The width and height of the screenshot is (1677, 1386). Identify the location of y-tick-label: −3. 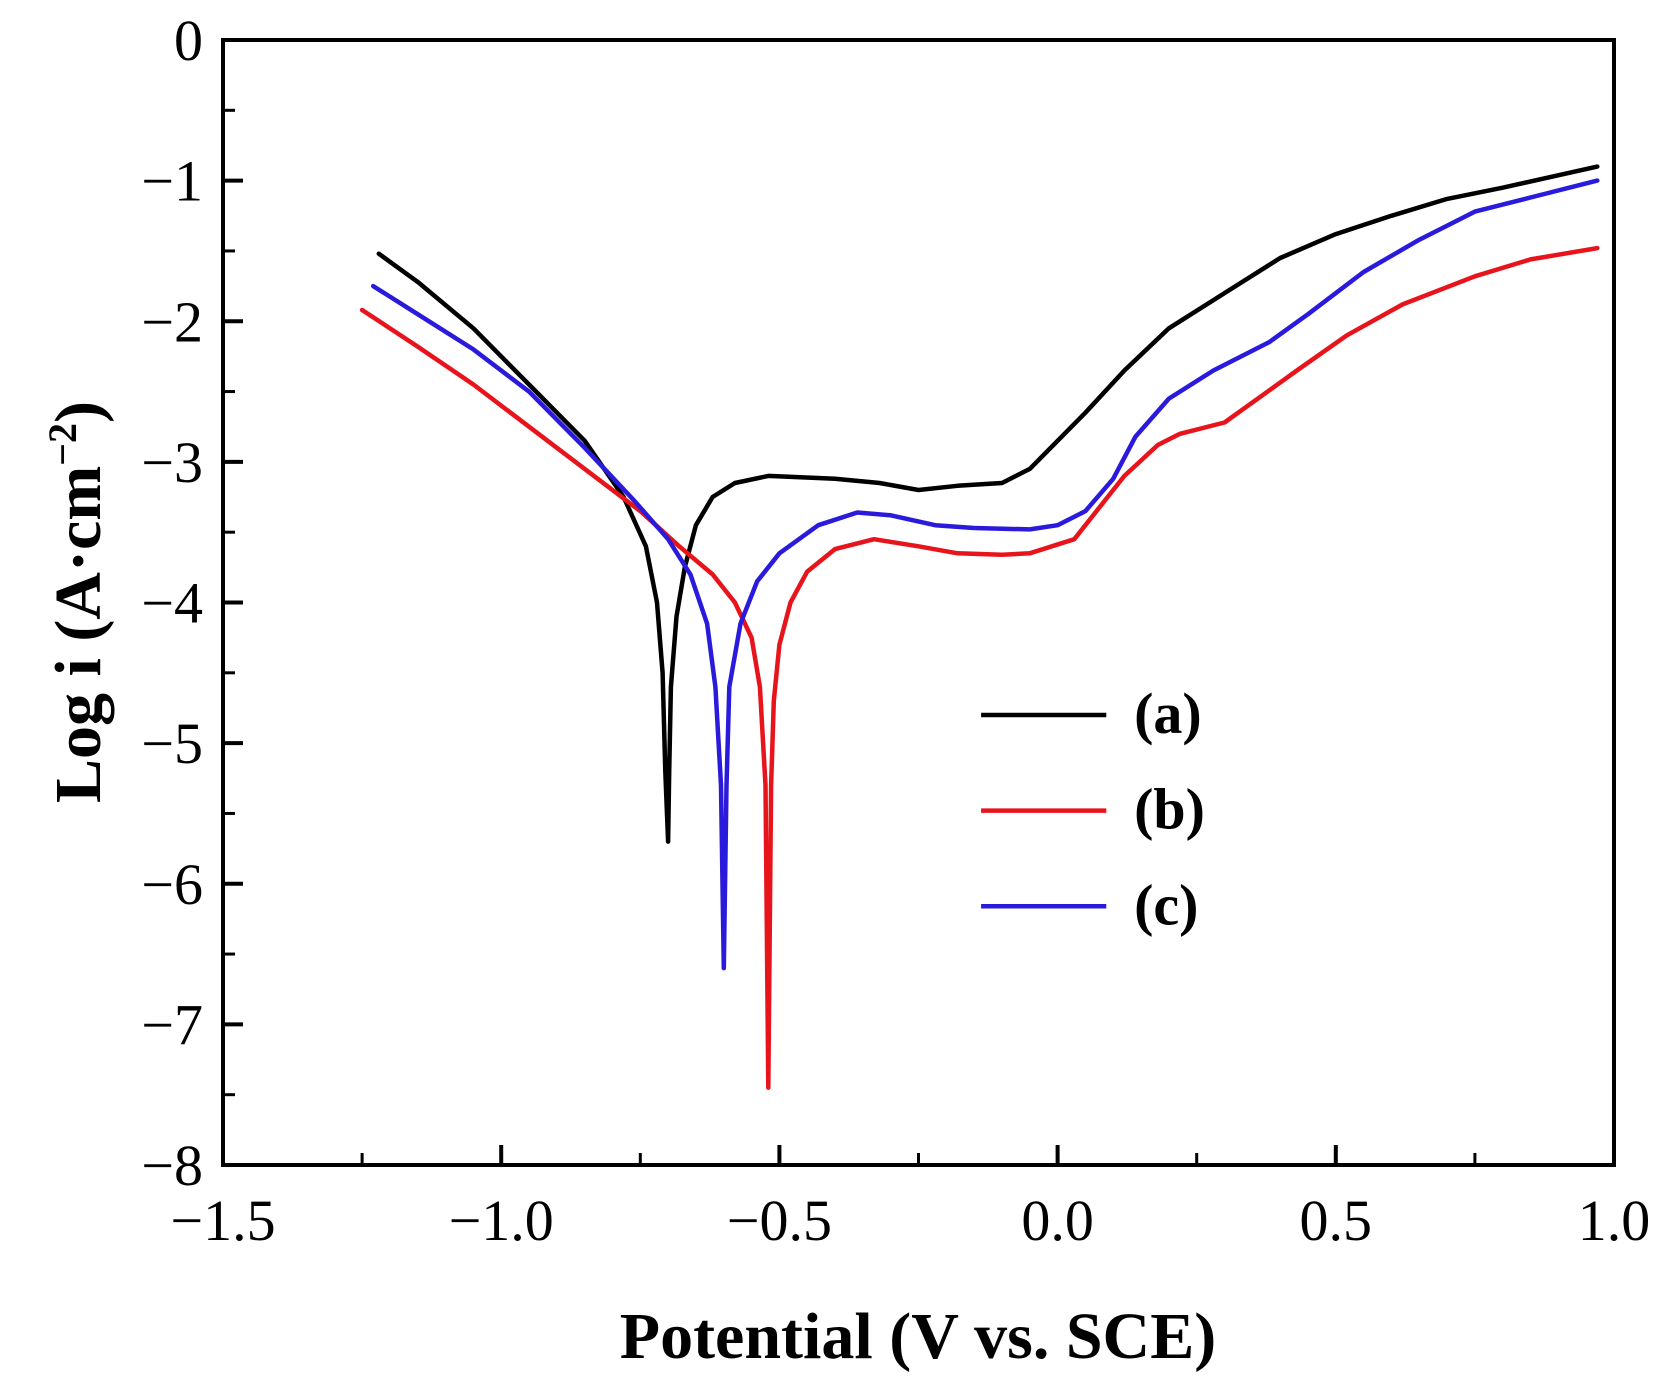
(172, 462).